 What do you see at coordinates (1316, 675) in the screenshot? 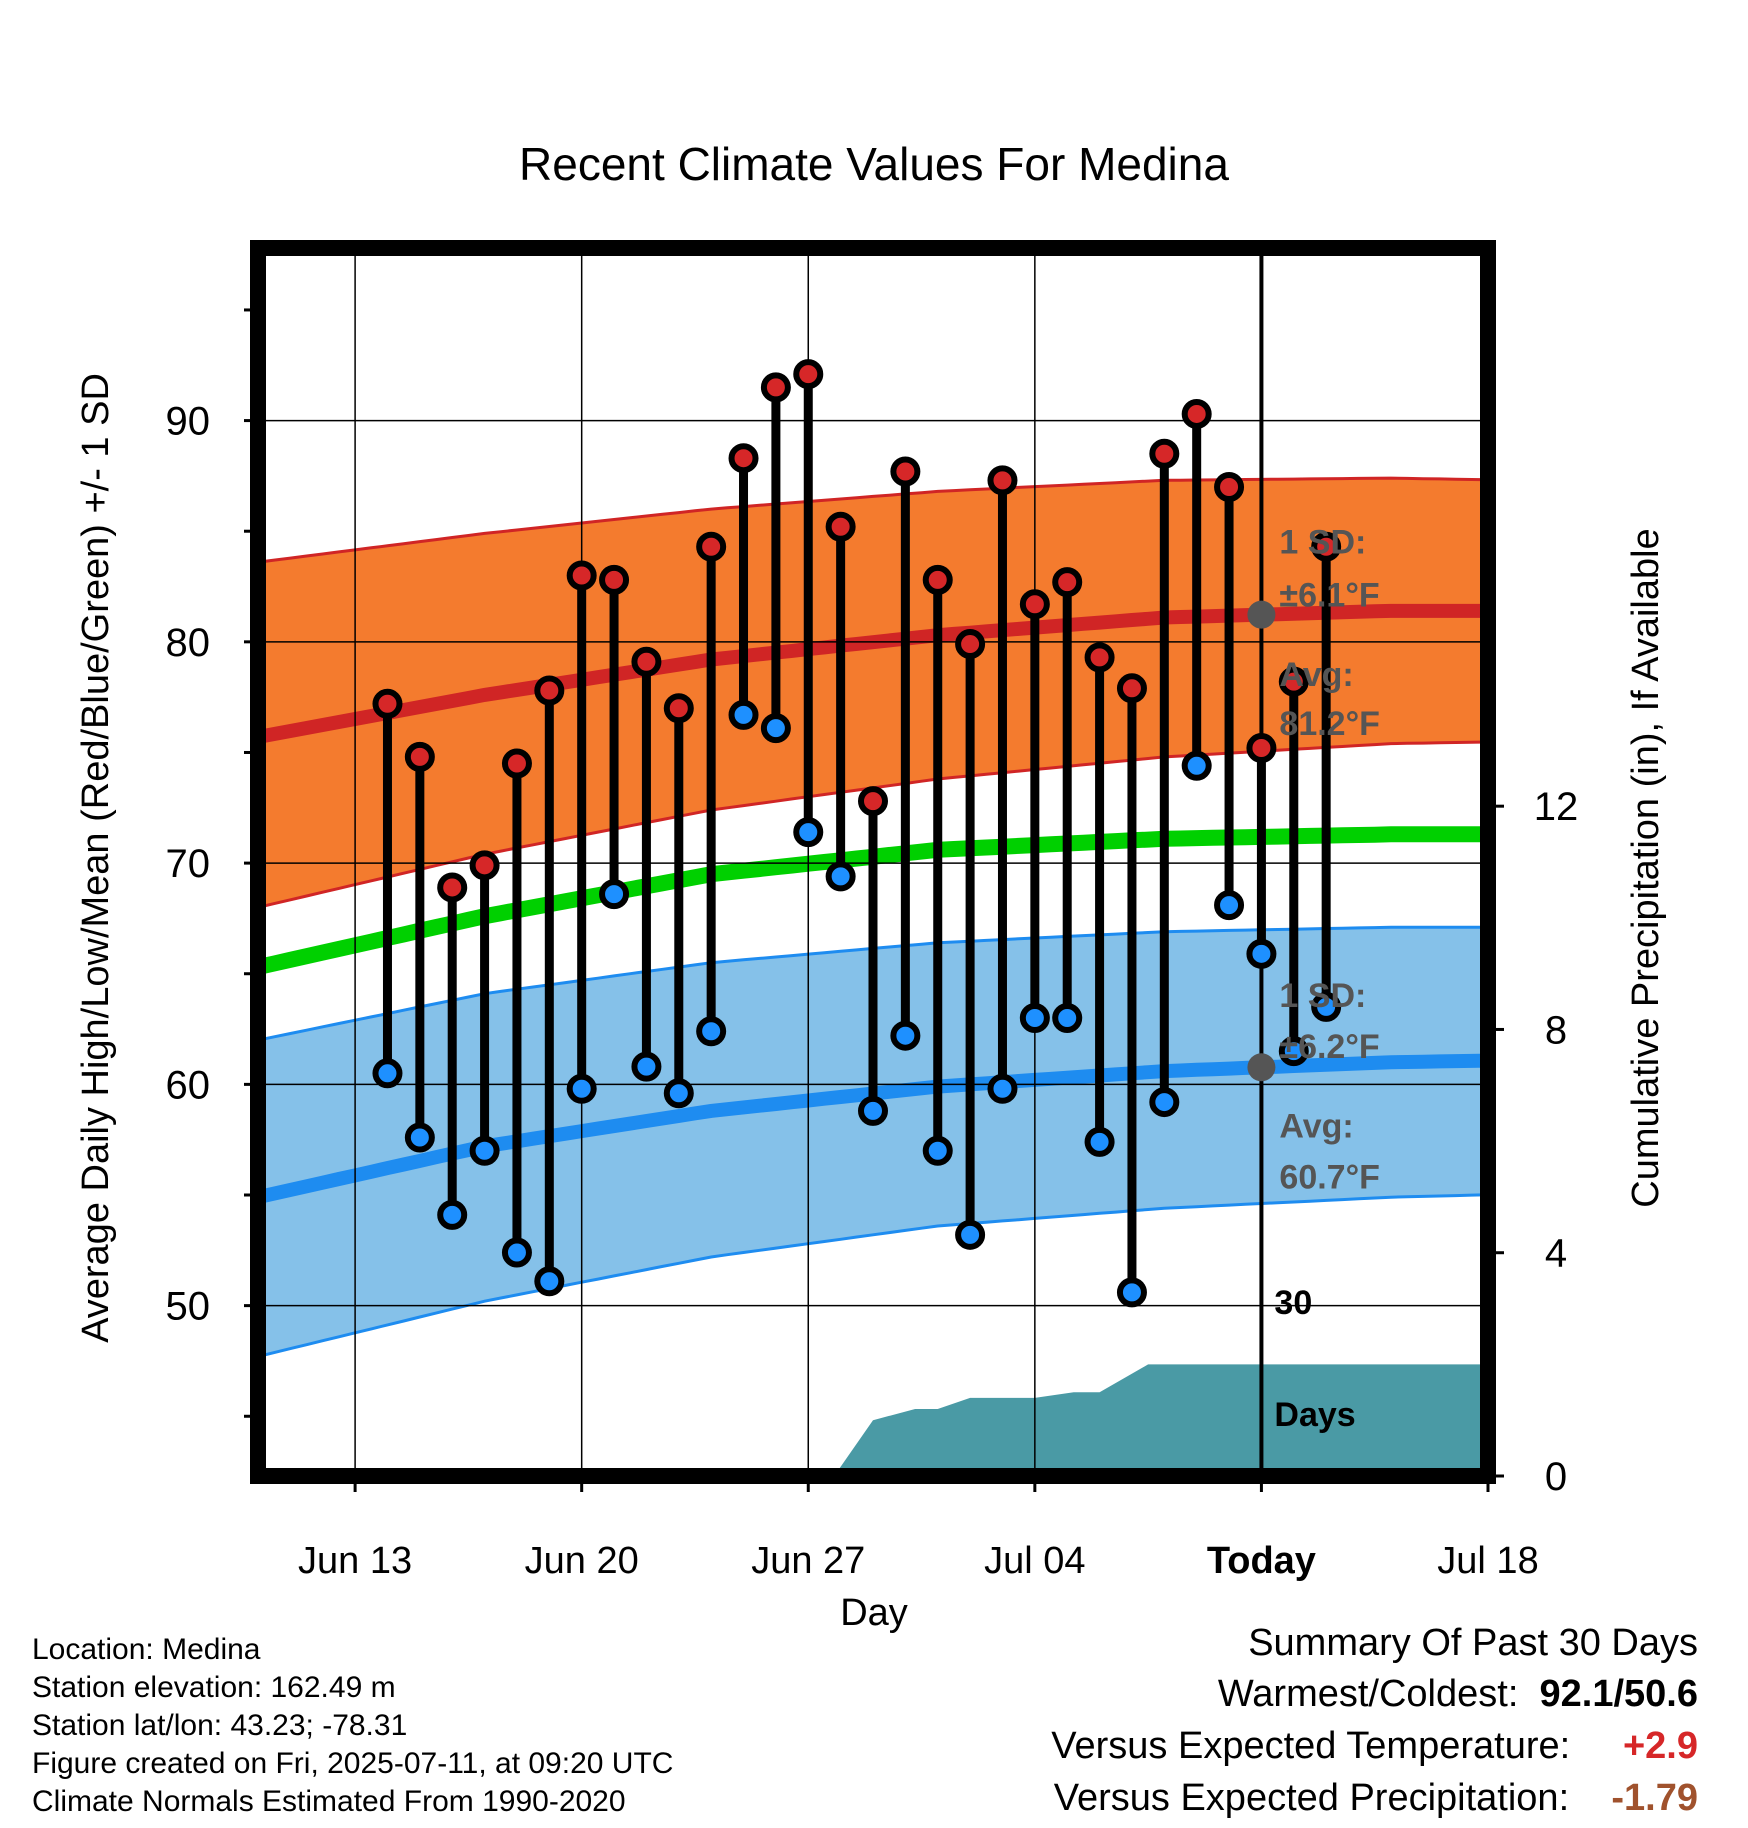
I see `high-avg-label: Avg:` at bounding box center [1316, 675].